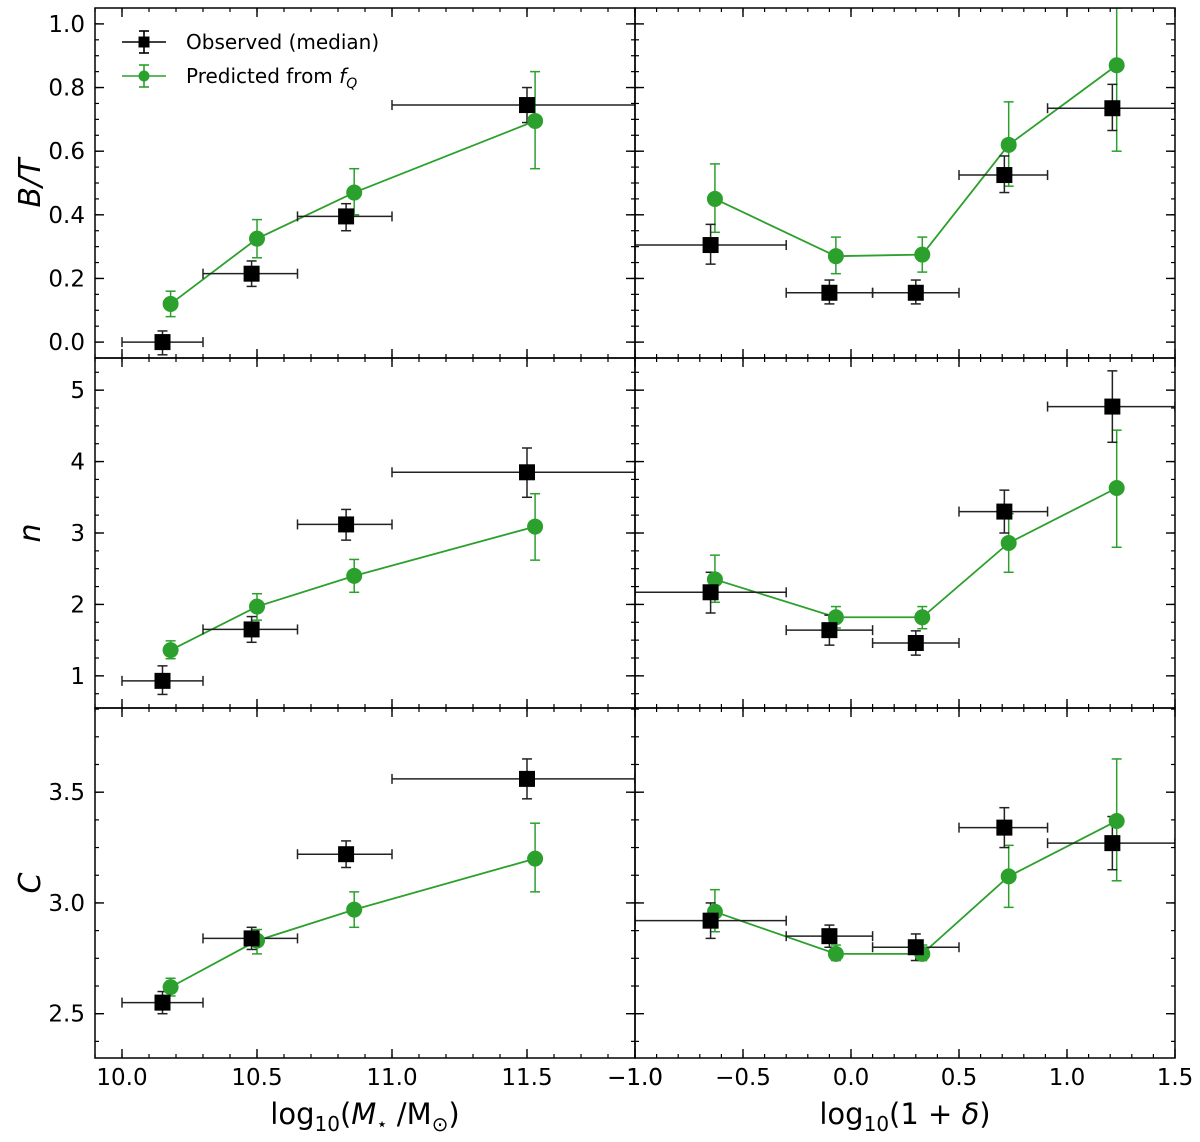  I want to click on y-tick-label: 1, so click(77, 677).